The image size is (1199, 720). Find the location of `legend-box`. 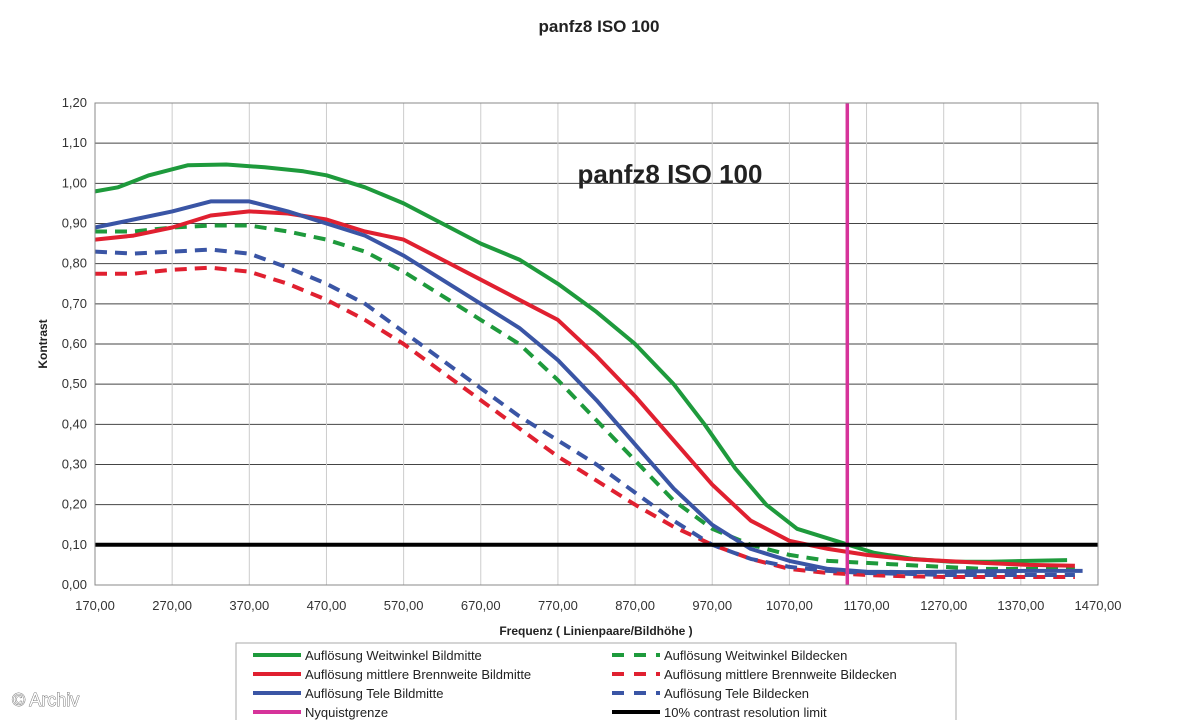

legend-box is located at coordinates (596, 681).